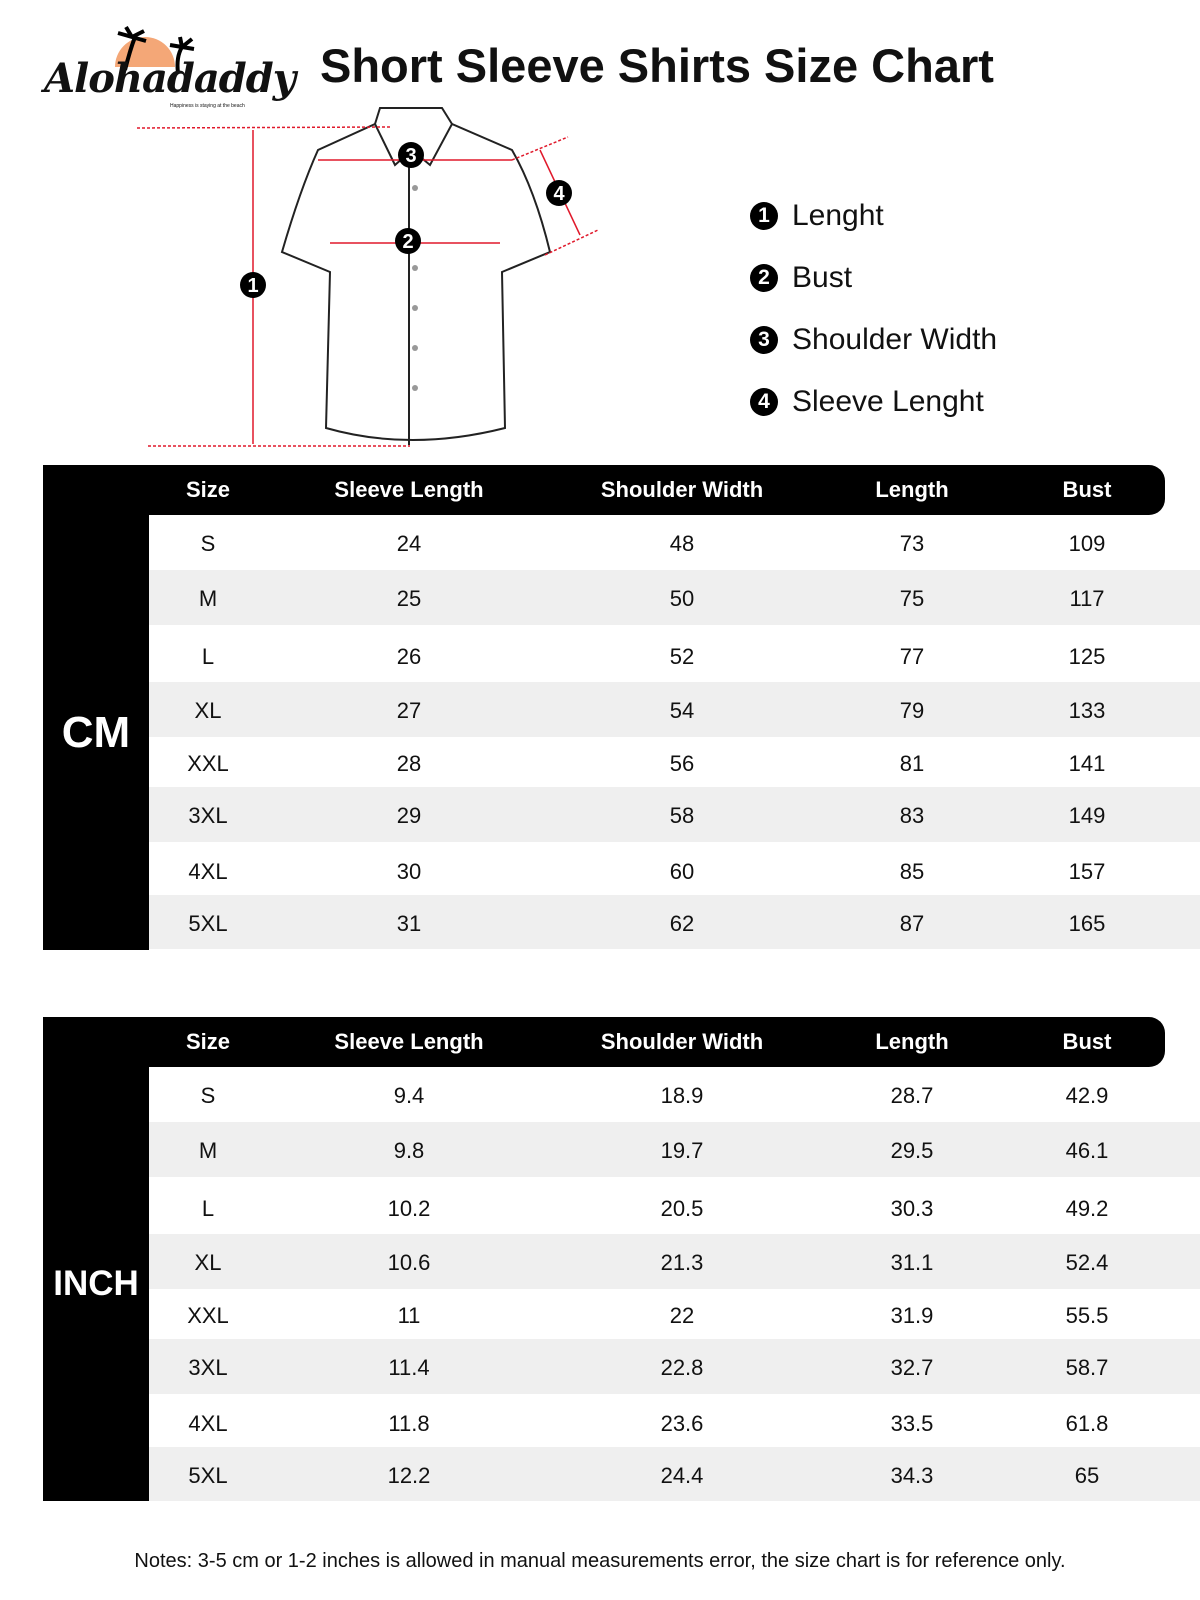 The width and height of the screenshot is (1200, 1600). Describe the element at coordinates (682, 1208) in the screenshot. I see `table-cell: 20.5` at that location.